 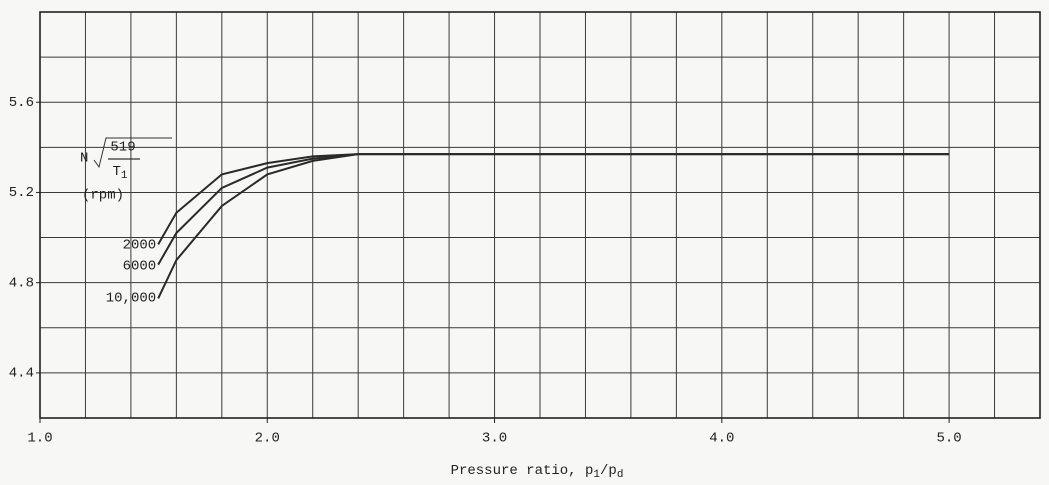 I want to click on series-label: 2000, so click(x=140, y=246).